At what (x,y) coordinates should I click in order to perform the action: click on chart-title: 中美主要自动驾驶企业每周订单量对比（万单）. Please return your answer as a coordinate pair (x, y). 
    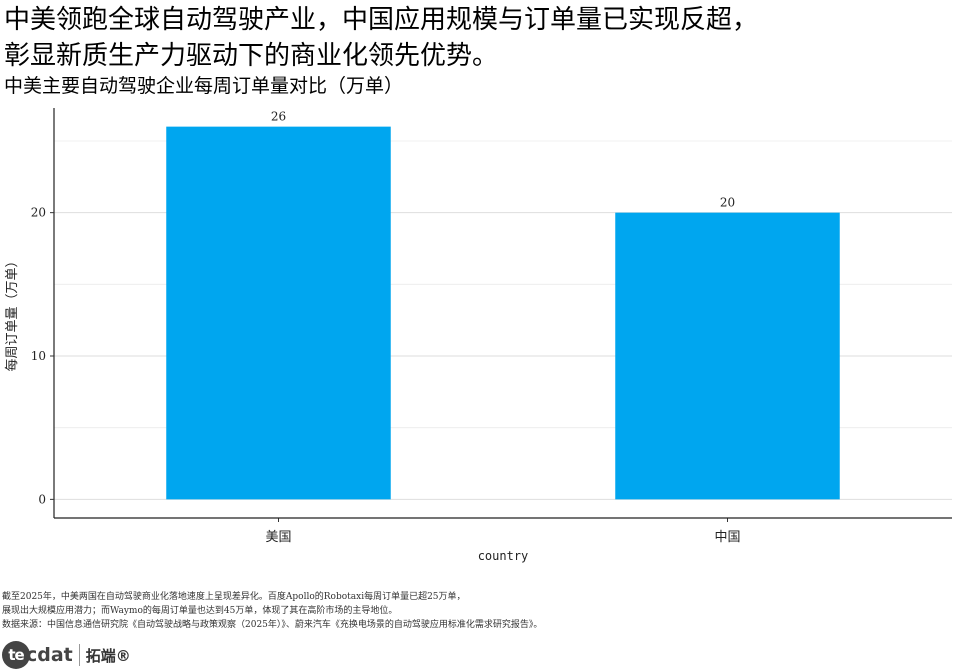
    Looking at the image, I should click on (204, 86).